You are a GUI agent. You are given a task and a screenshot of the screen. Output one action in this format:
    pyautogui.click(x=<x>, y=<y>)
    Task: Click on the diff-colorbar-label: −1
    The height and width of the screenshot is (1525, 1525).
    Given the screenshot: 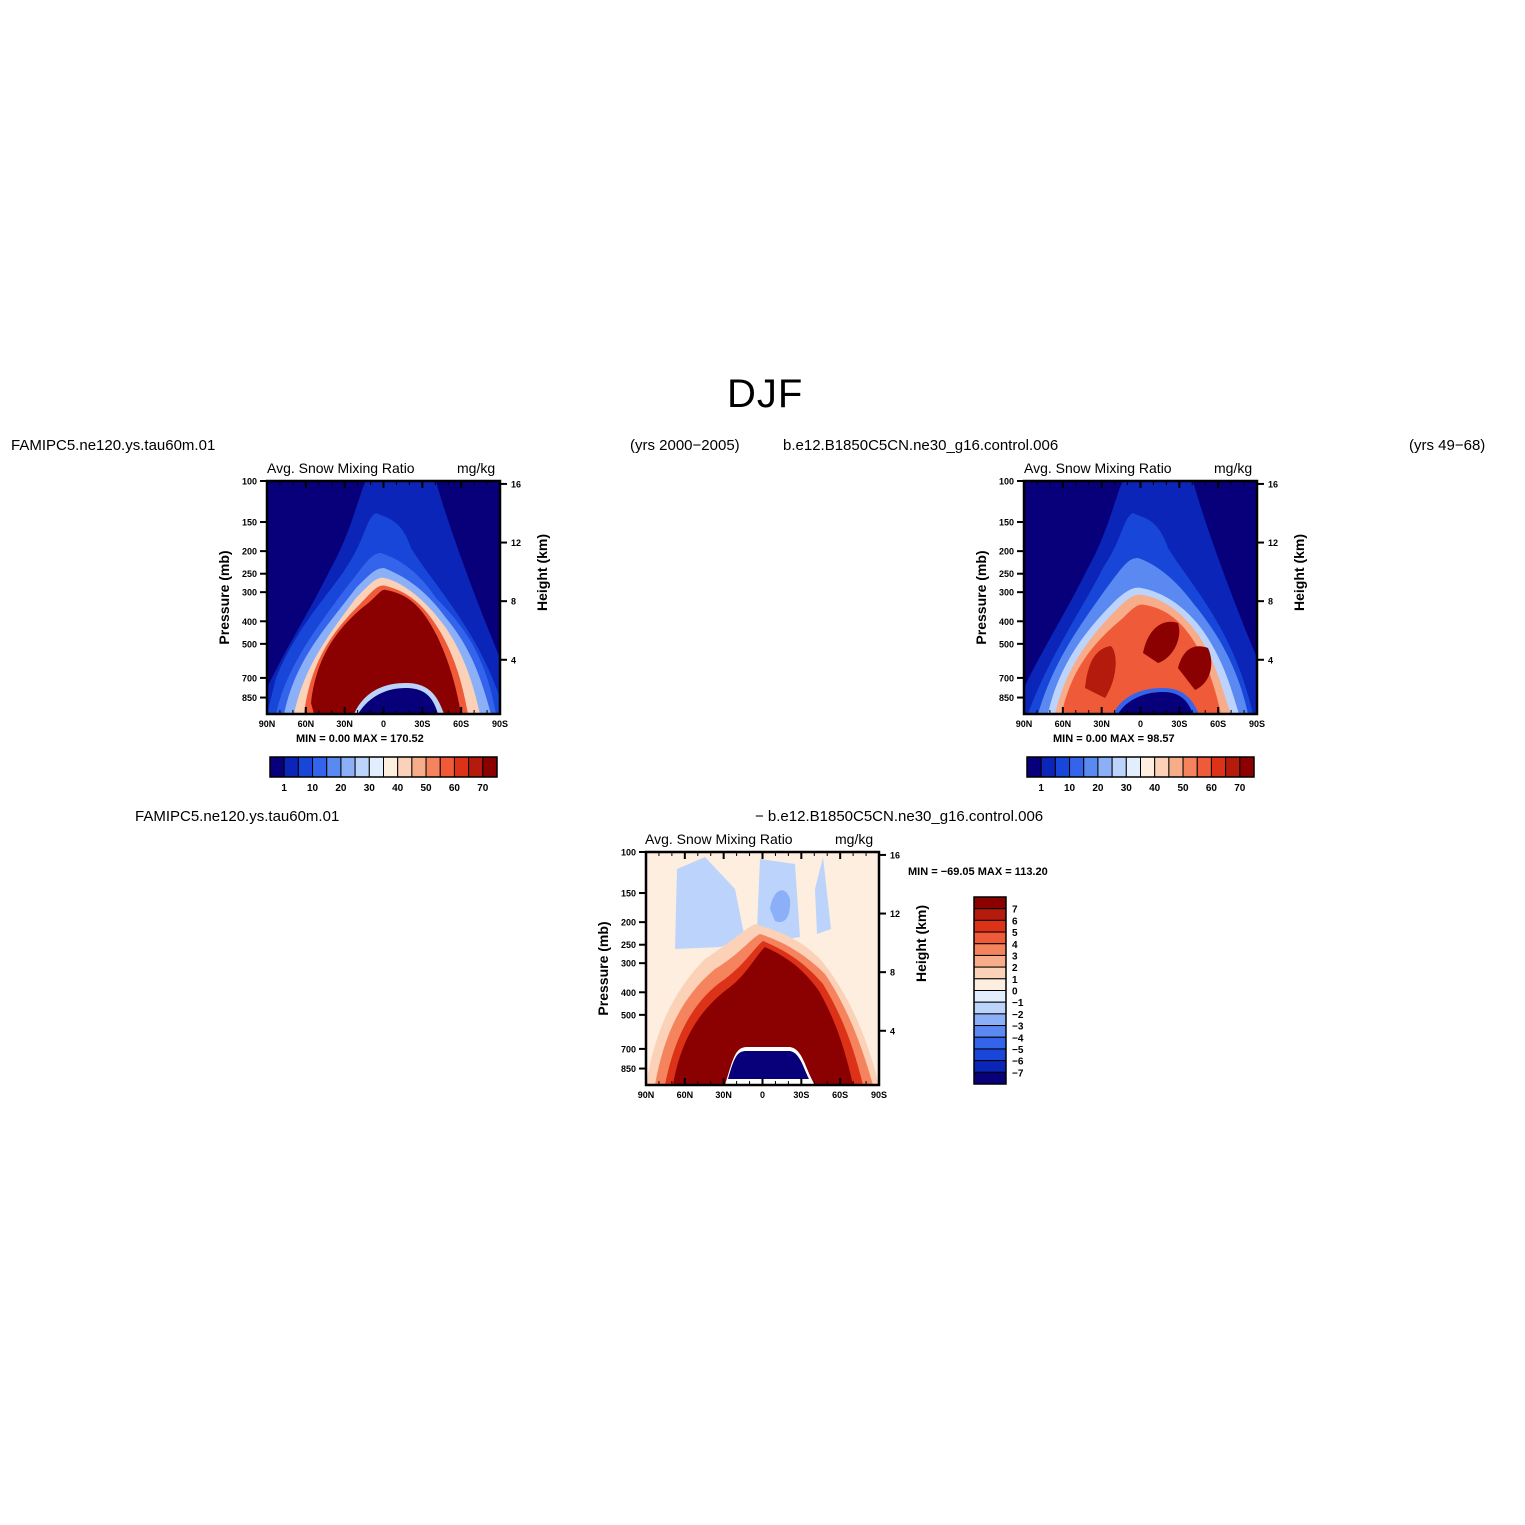 What is the action you would take?
    pyautogui.click(x=1018, y=1003)
    